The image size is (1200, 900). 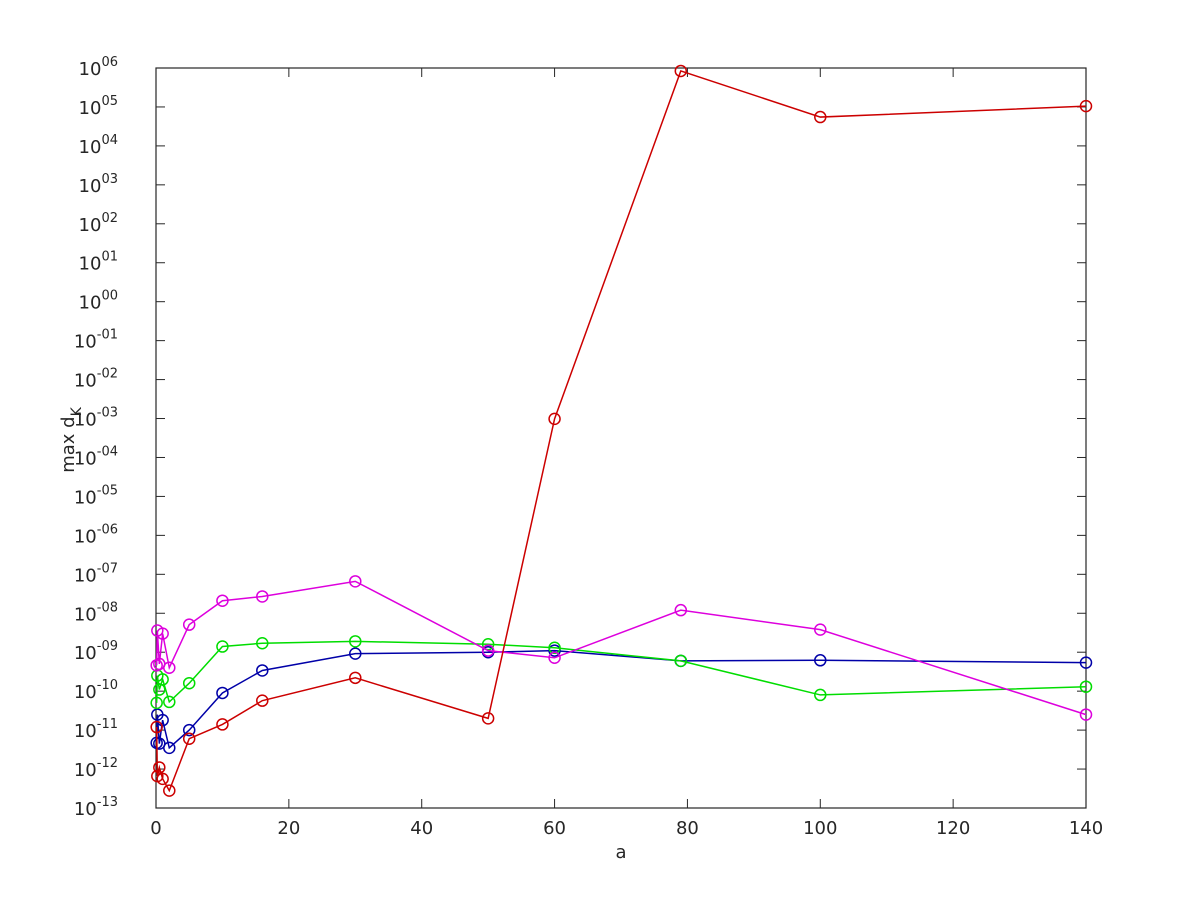 What do you see at coordinates (98, 223) in the screenshot?
I see `y-tick-label: 1002` at bounding box center [98, 223].